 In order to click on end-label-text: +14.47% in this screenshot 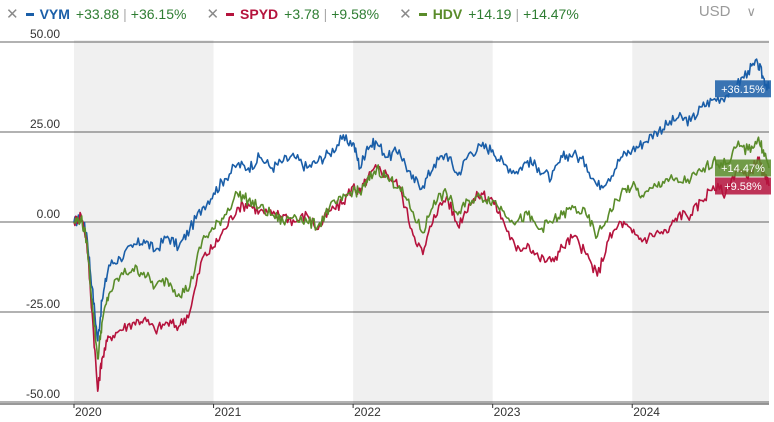, I will do `click(743, 169)`.